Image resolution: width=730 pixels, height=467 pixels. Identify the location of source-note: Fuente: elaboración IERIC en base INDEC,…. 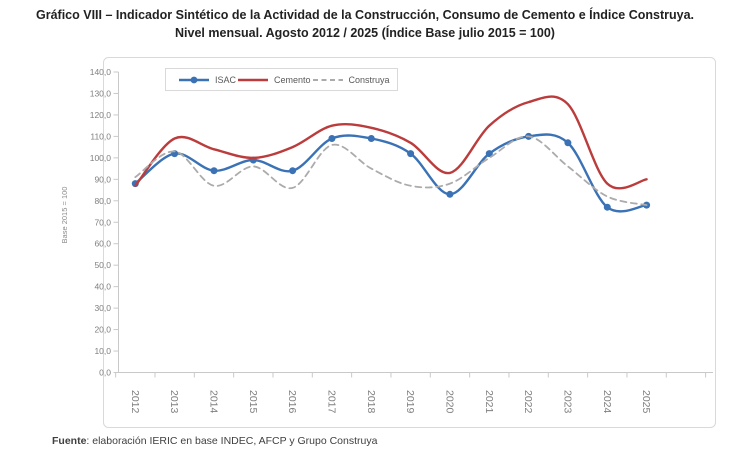
(214, 441).